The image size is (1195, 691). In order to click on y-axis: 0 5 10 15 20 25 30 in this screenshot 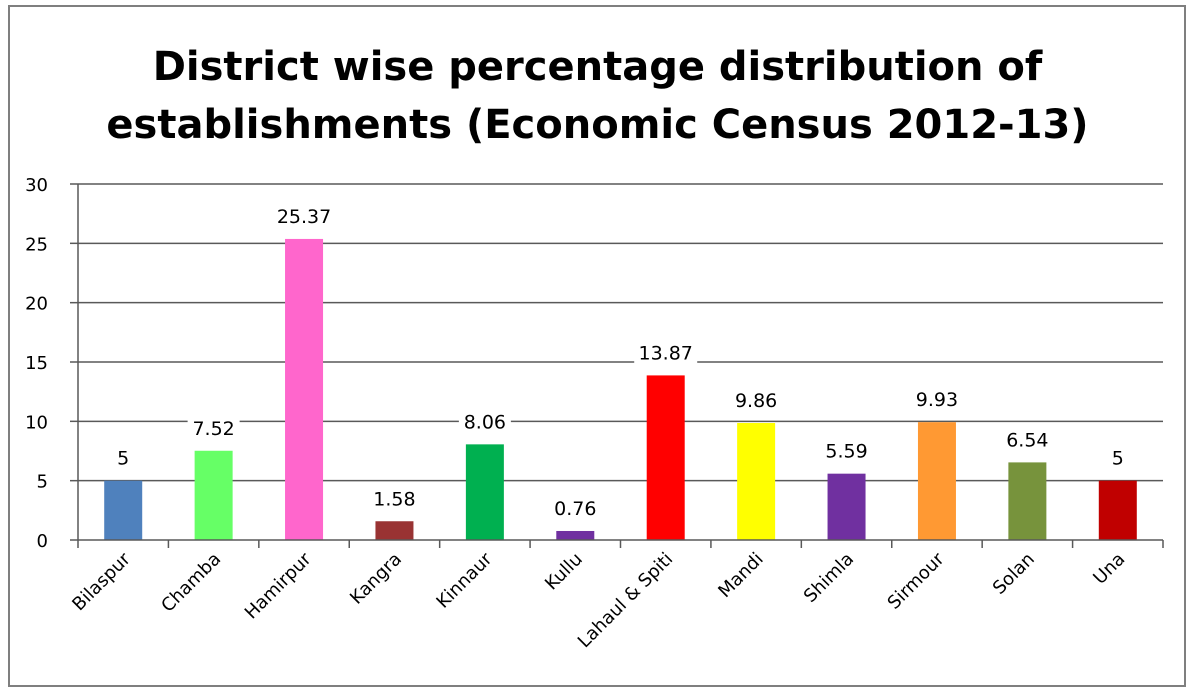, I will do `click(52, 363)`.